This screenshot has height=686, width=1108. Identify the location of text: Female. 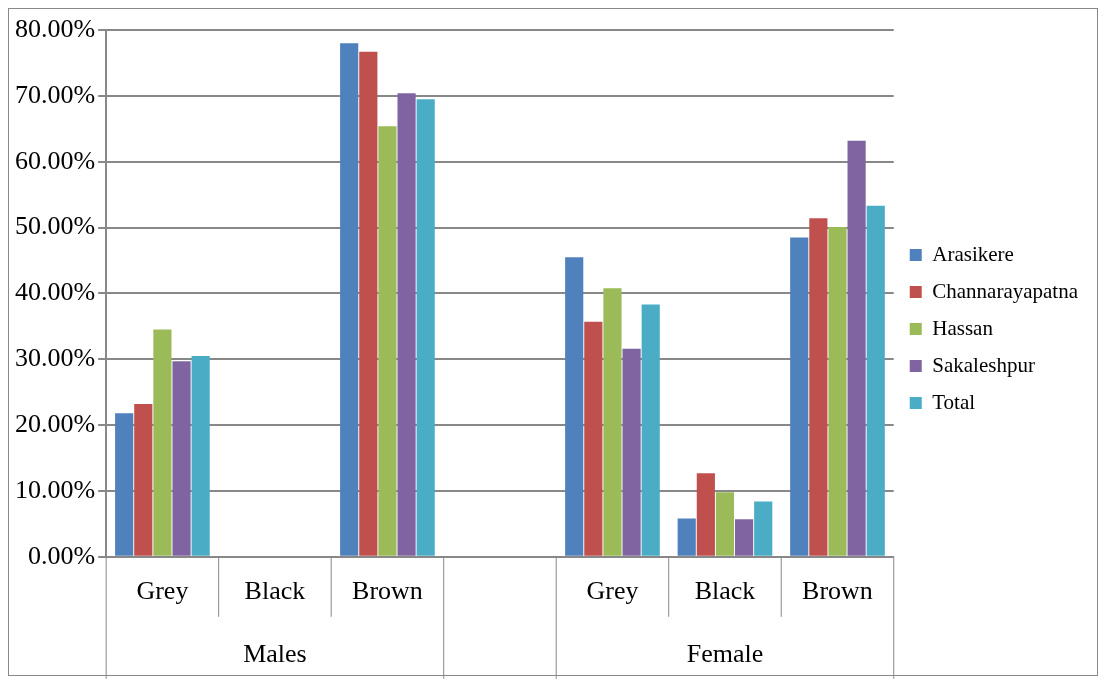
(725, 653).